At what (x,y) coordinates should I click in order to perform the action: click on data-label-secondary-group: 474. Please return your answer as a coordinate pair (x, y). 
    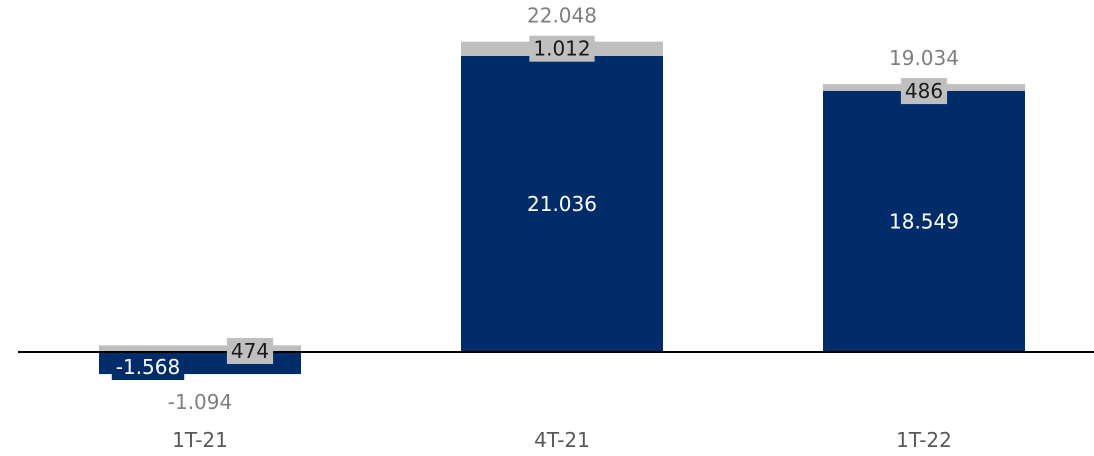
    Looking at the image, I should click on (250, 351).